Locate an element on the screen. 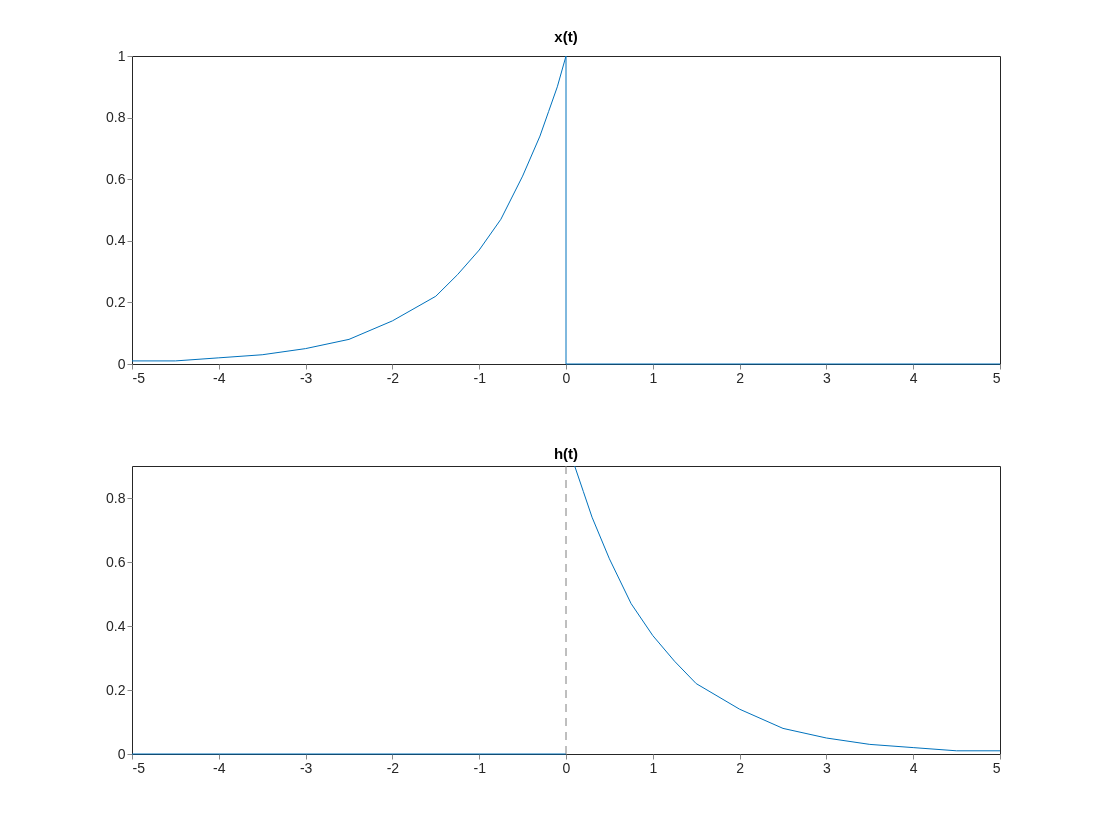 Image resolution: width=1120 pixels, height=840 pixels. y-tick-label: 1 is located at coordinates (121, 55).